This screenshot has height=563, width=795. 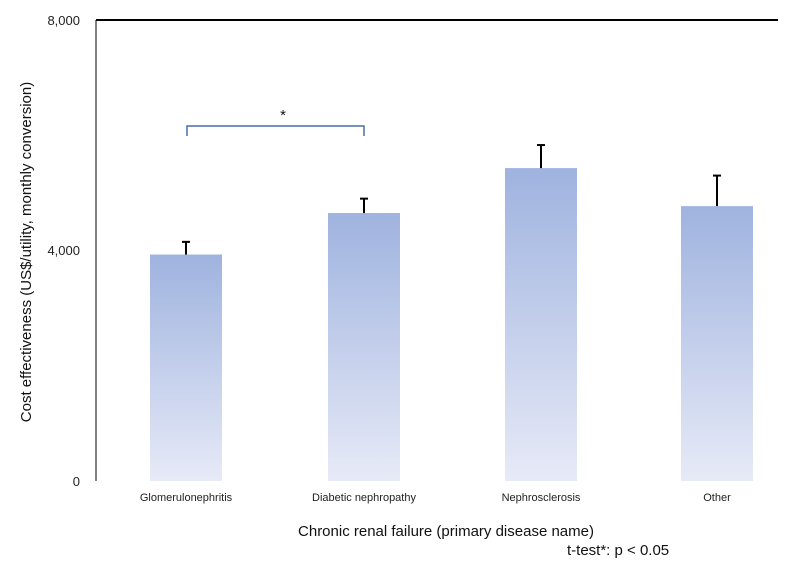 What do you see at coordinates (717, 498) in the screenshot?
I see `x-tick-label: Other` at bounding box center [717, 498].